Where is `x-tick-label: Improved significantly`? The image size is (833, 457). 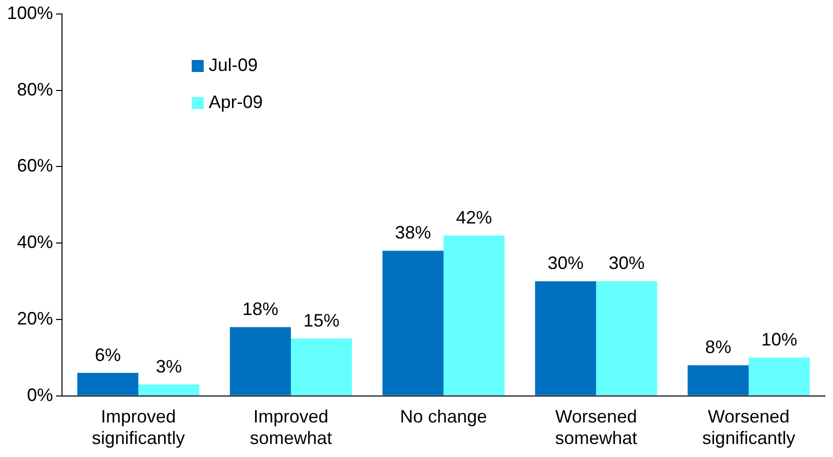 x-tick-label: Improved significantly is located at coordinates (138, 427).